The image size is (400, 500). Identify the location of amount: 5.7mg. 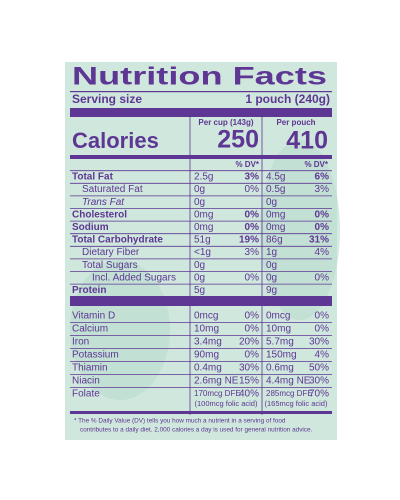
(280, 342).